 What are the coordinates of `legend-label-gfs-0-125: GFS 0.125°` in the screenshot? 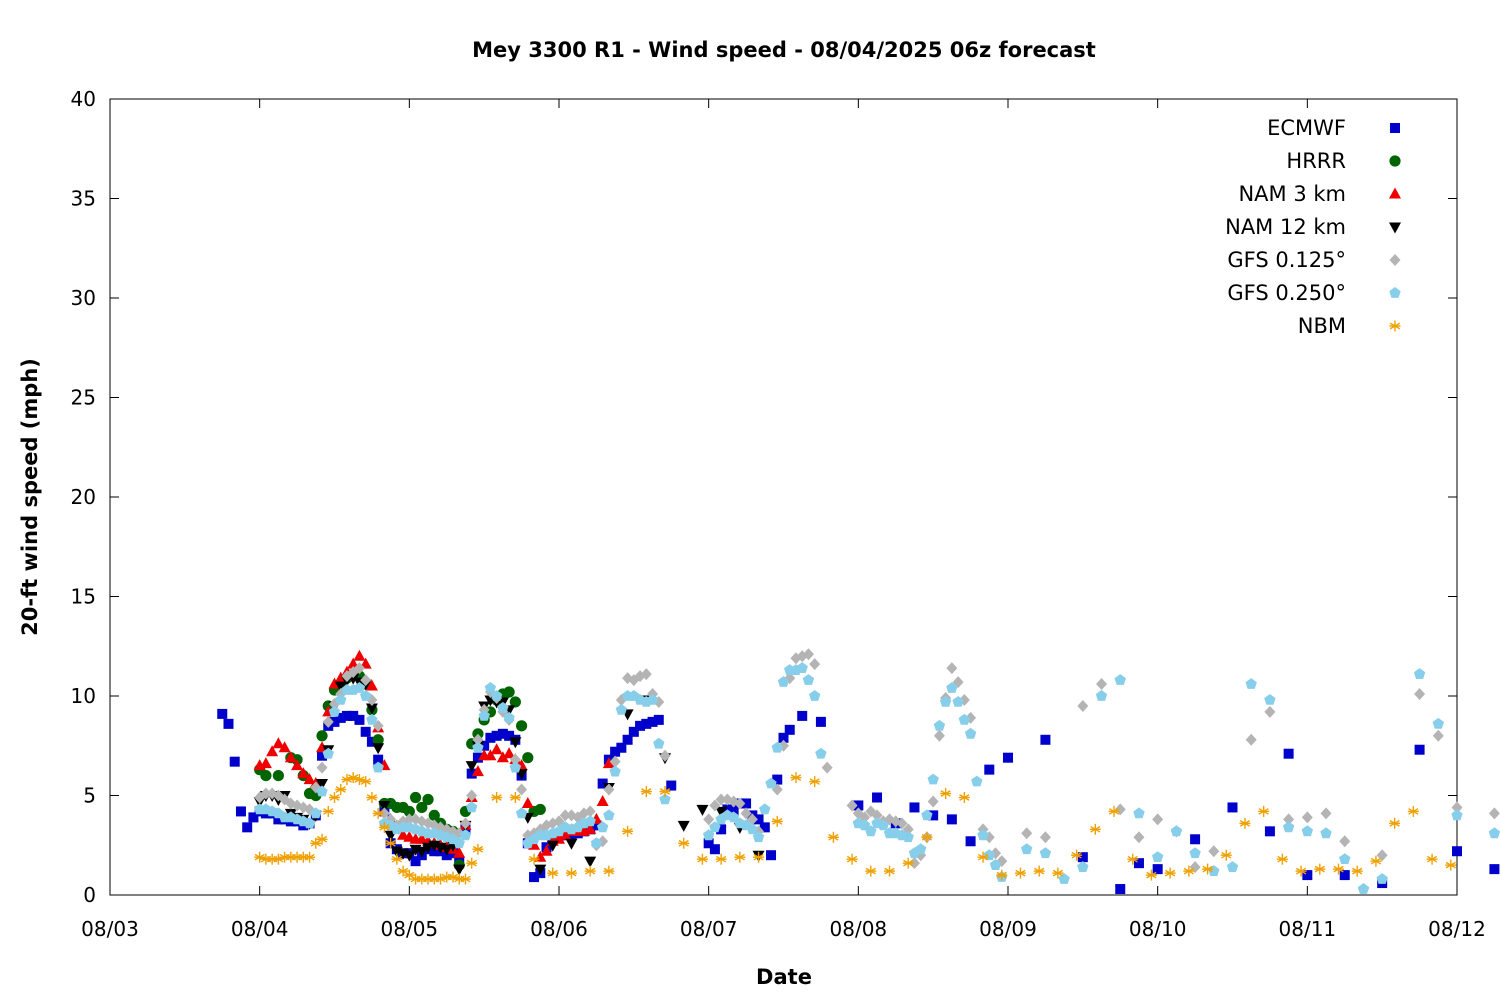 It's located at (1286, 260).